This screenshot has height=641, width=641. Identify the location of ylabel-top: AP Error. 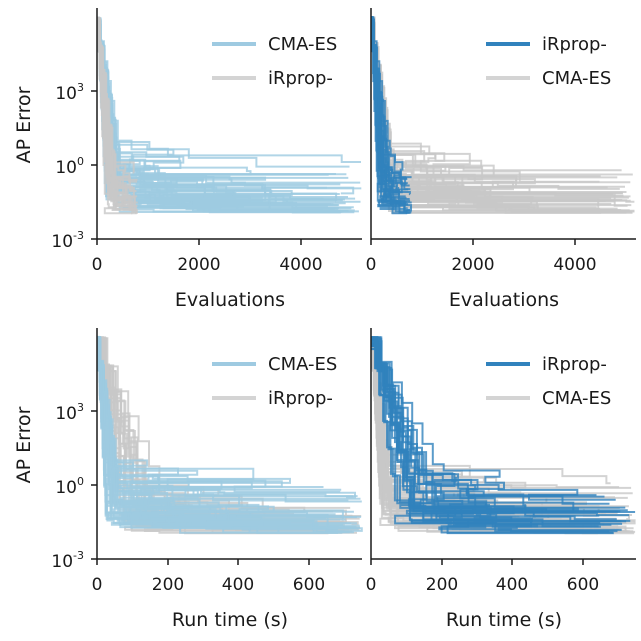
(24, 124).